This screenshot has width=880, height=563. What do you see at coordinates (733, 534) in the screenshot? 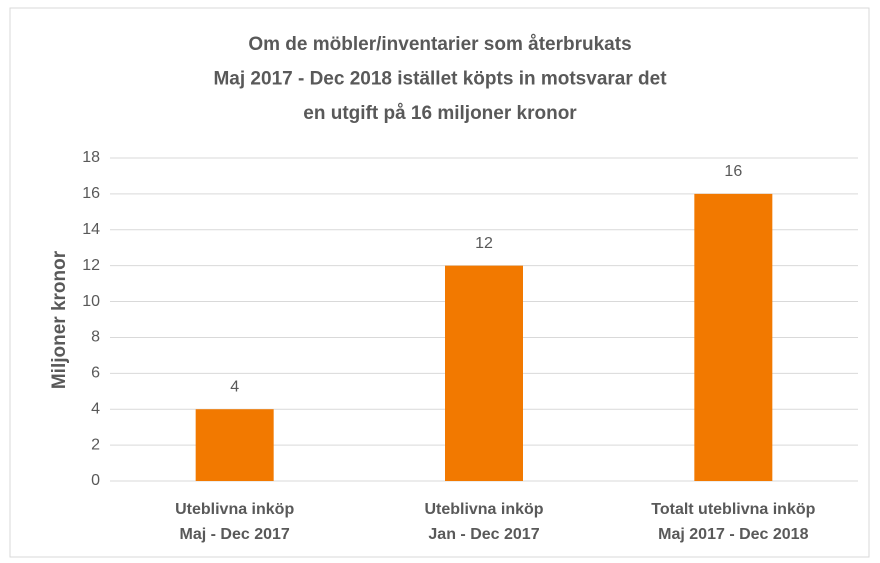
I see `x-tick-label: Maj 2017 - Dec 2018` at bounding box center [733, 534].